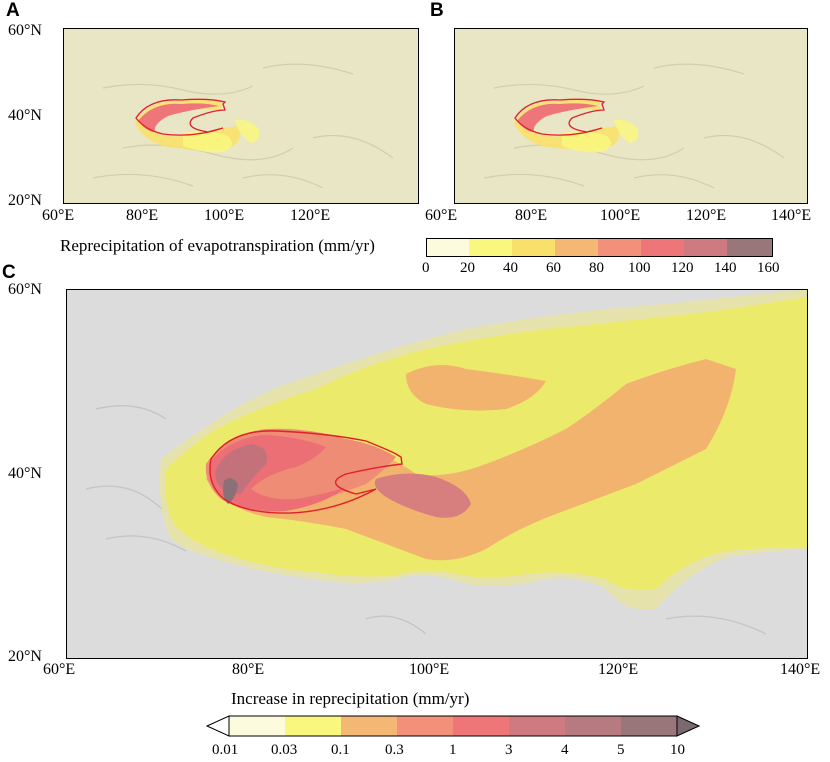 This screenshot has height=762, width=830. Describe the element at coordinates (791, 215) in the screenshot. I see `panel-b-xtick-140e: 140°E` at that location.